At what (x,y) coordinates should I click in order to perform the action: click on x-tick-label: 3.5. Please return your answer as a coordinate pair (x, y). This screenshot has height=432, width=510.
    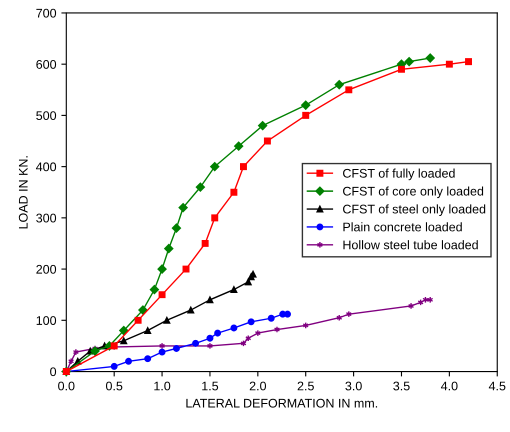
    Looking at the image, I should click on (401, 386).